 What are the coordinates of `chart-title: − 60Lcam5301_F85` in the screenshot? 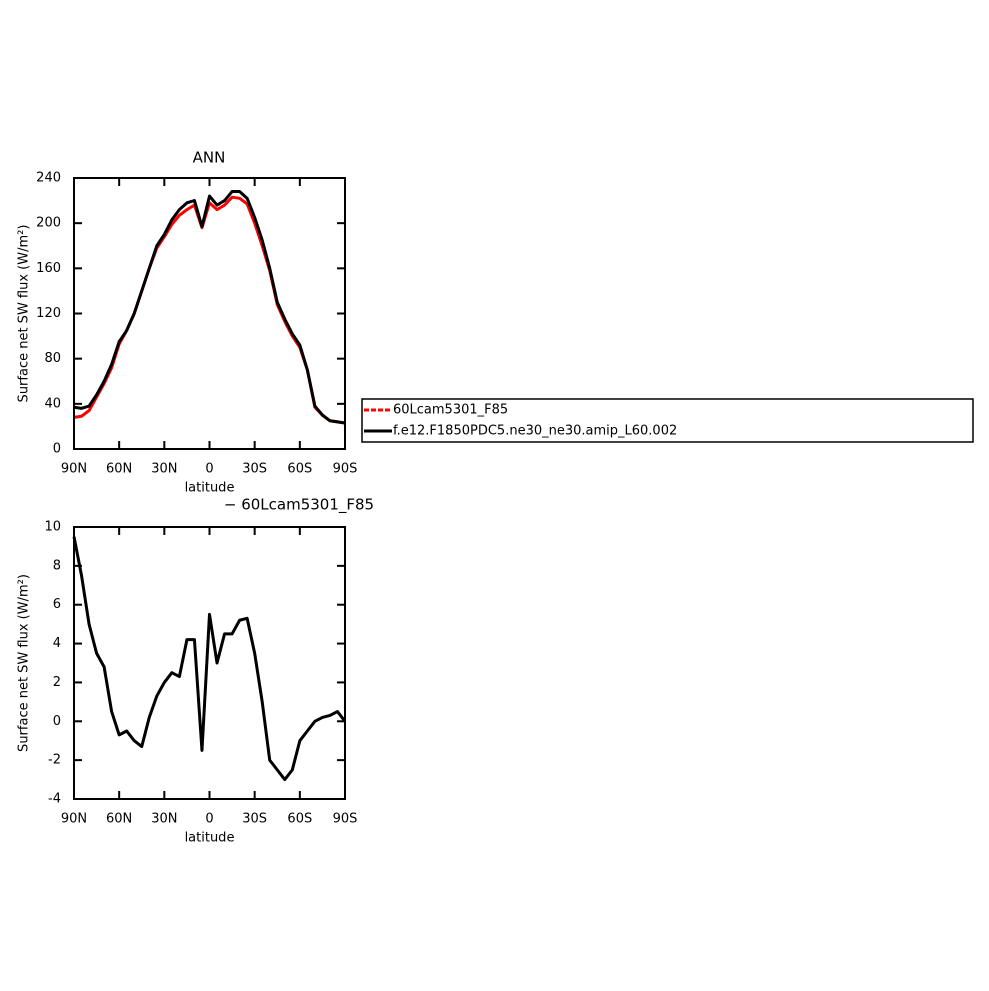 It's located at (299, 505).